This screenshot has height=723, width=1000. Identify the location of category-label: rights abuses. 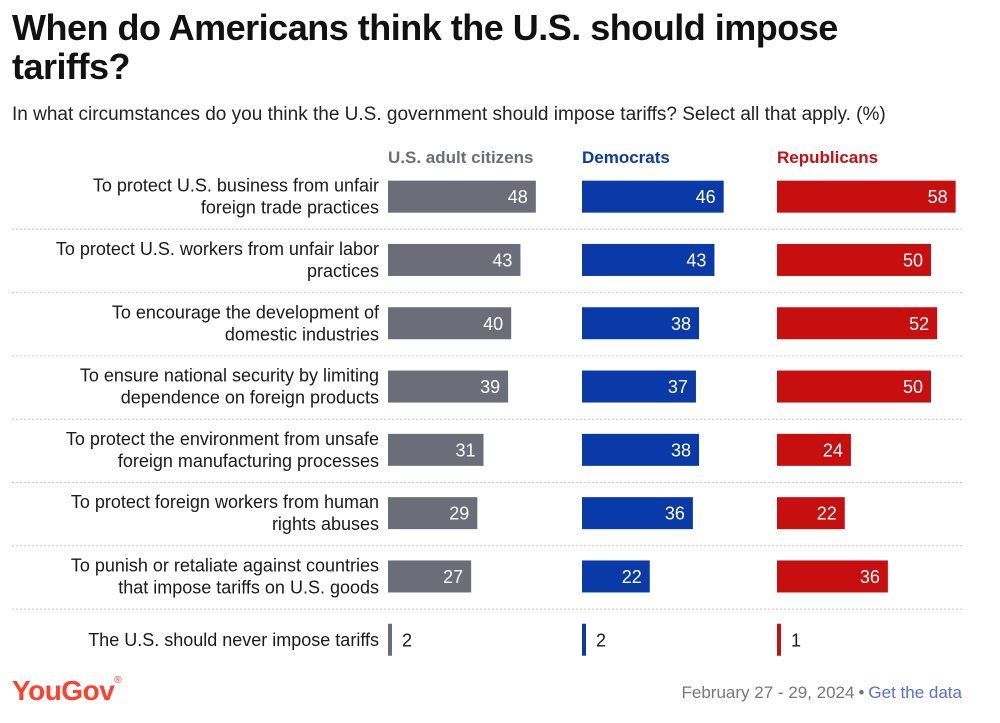
(325, 524).